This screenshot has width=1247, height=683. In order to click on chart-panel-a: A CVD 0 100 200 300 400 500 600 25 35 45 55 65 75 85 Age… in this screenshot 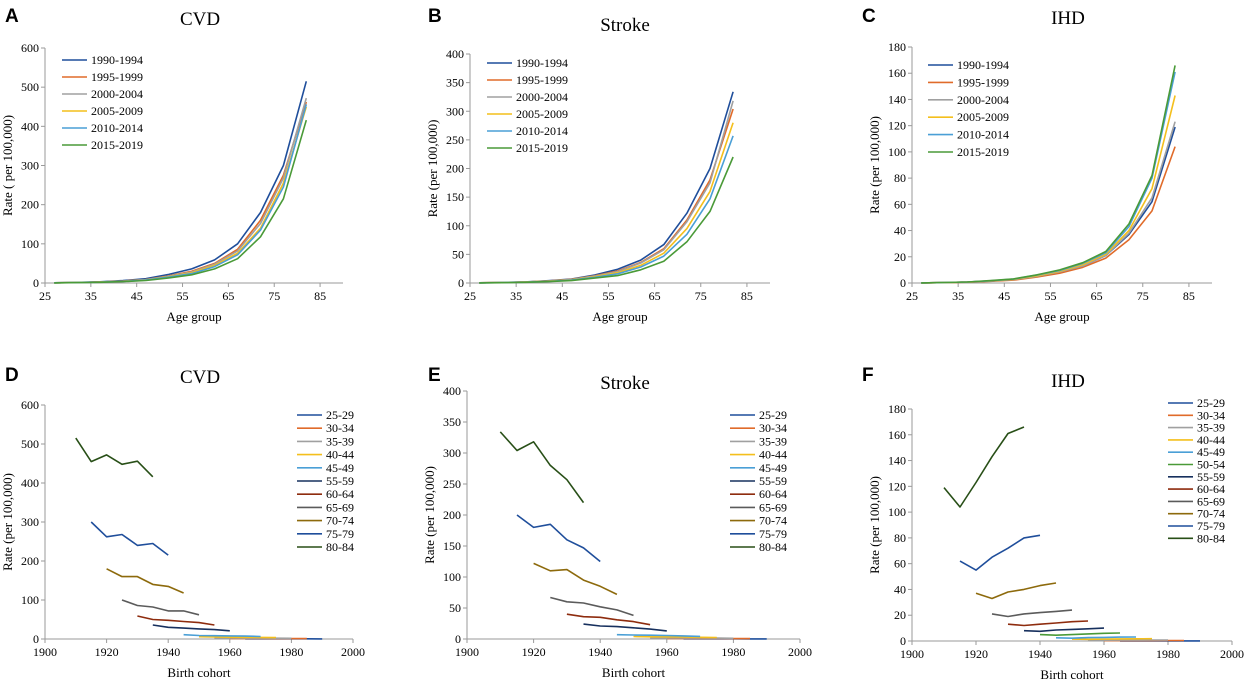, I will do `click(171, 165)`.